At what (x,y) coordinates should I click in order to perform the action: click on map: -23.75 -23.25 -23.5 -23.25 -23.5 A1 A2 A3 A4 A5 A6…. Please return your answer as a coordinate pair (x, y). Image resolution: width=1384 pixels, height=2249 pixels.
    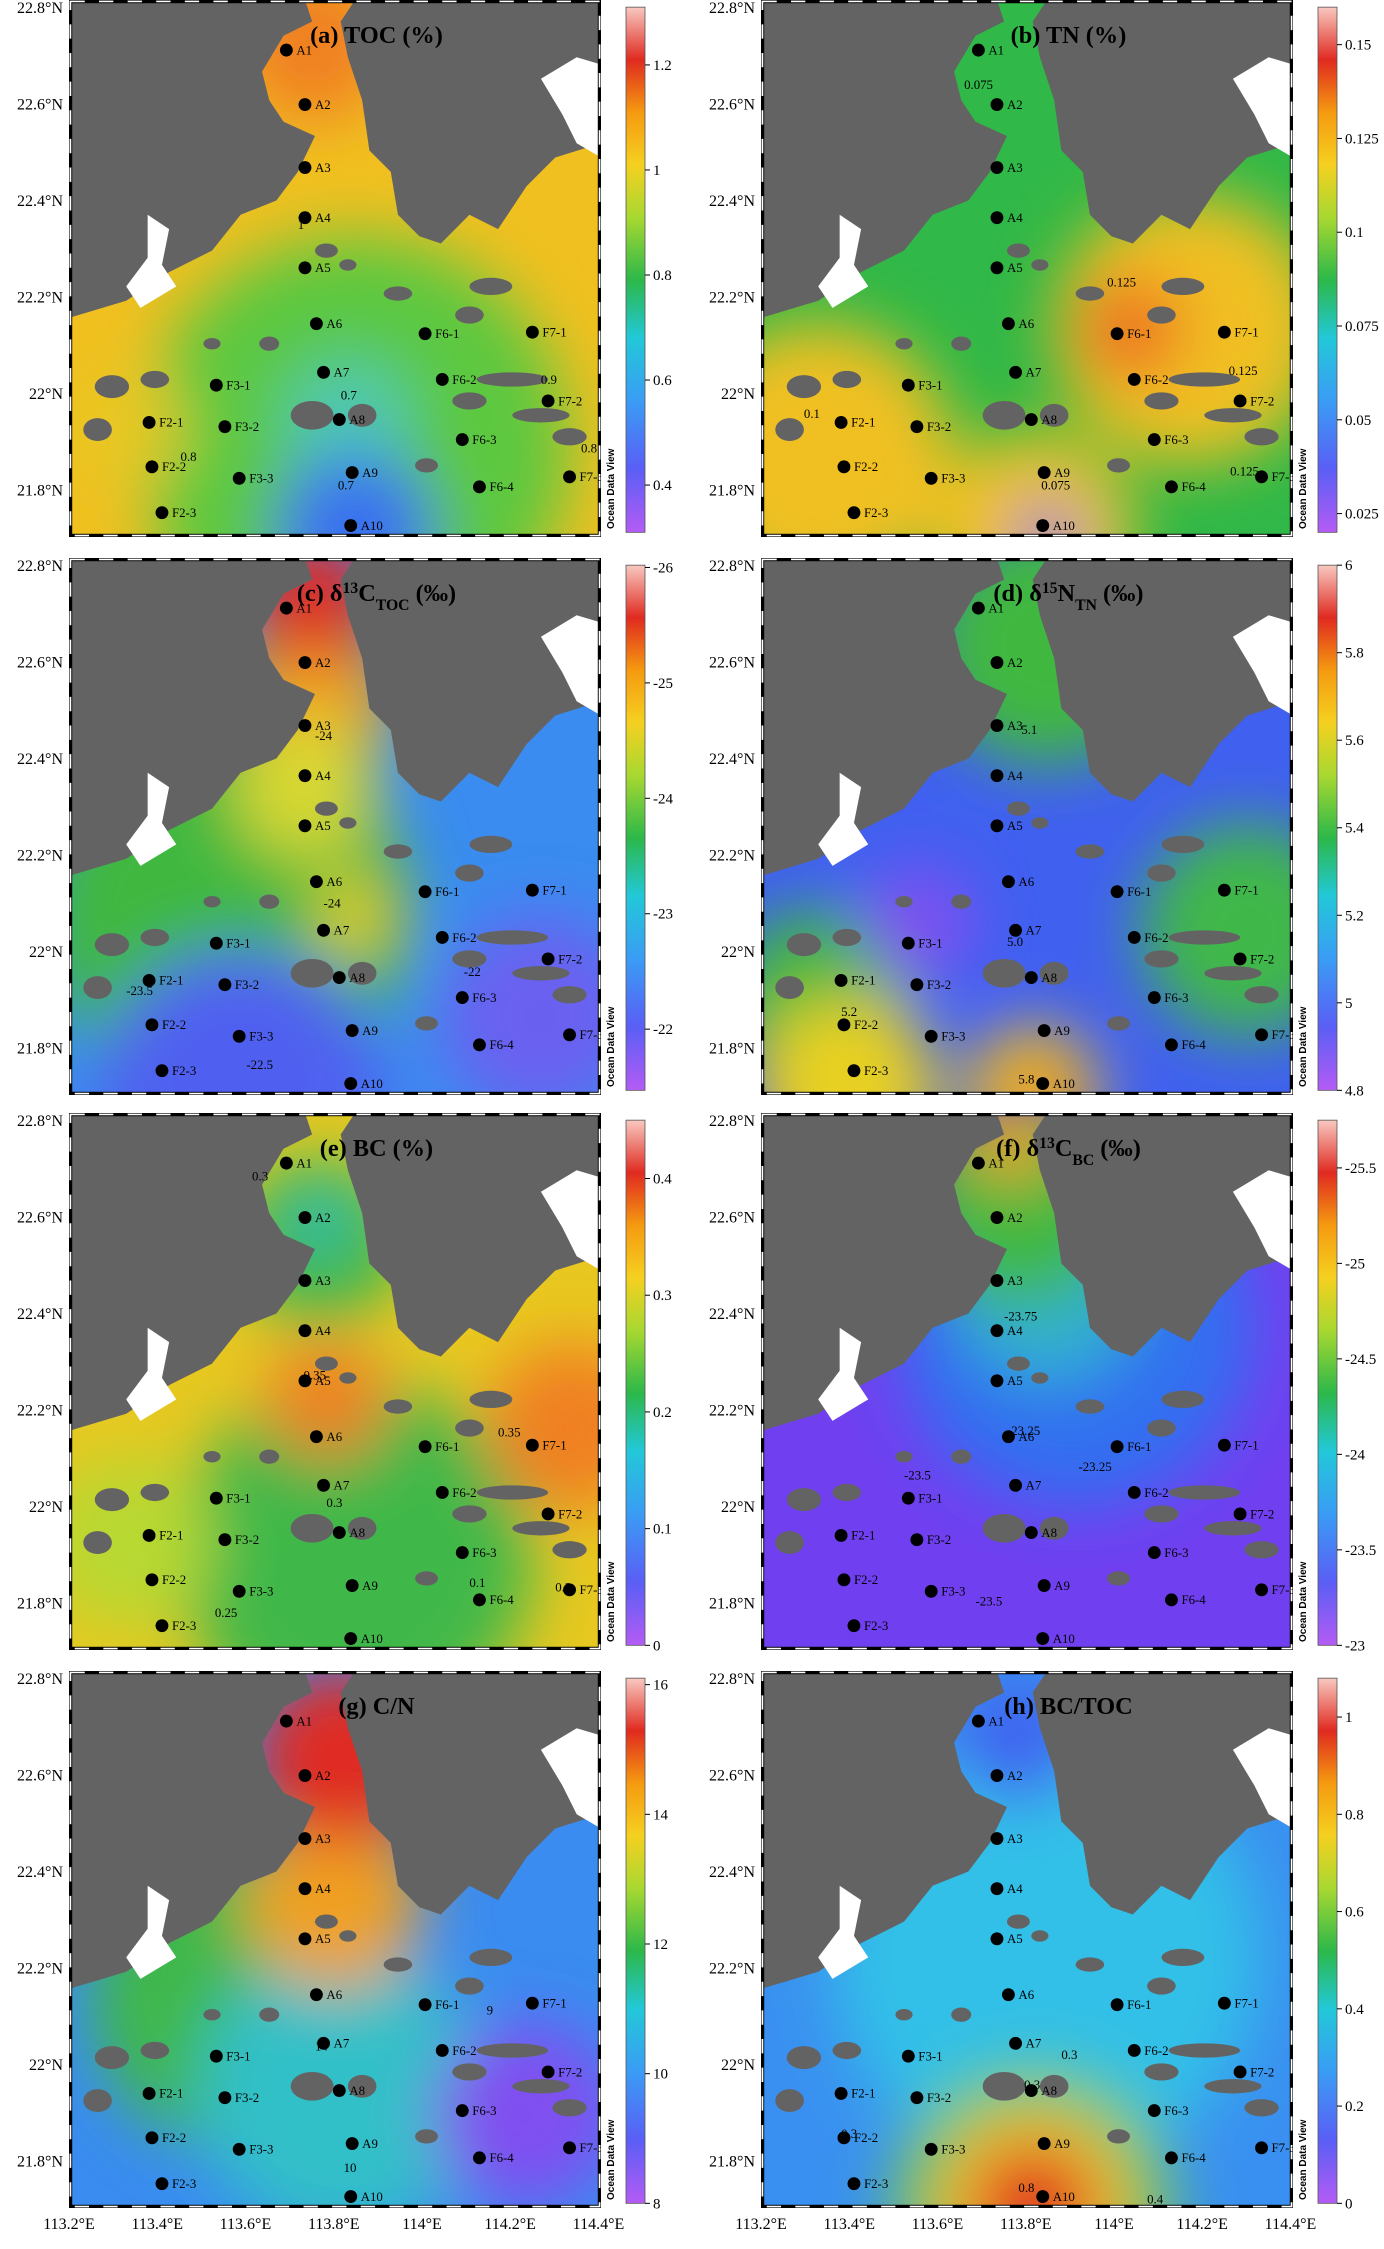
    Looking at the image, I should click on (1027, 1381).